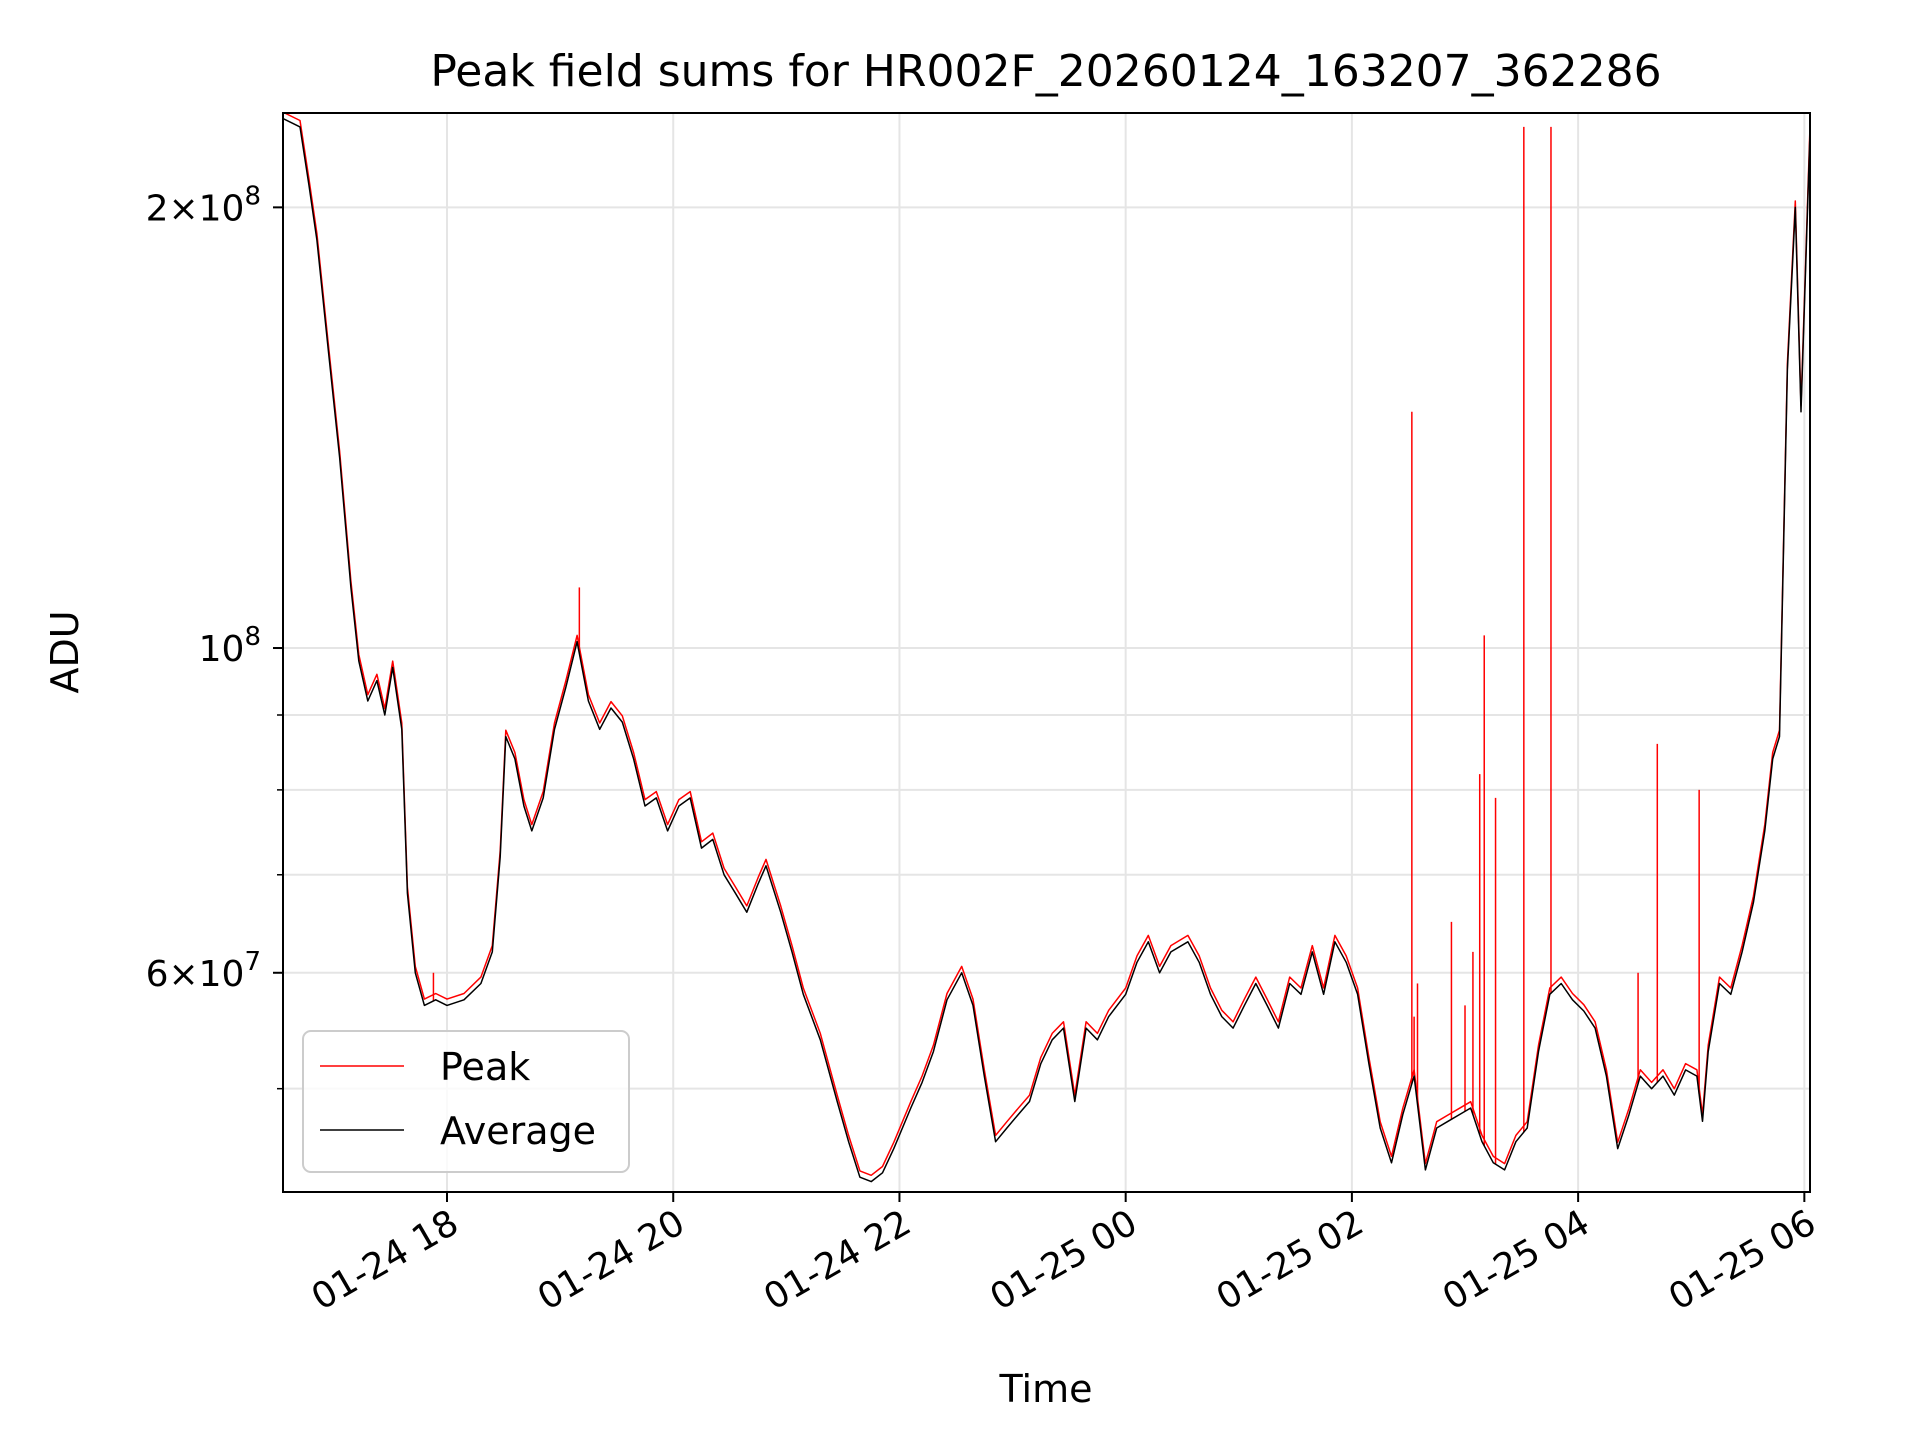 The image size is (1920, 1440). I want to click on y-tick-mantissa: 6×10, so click(195, 974).